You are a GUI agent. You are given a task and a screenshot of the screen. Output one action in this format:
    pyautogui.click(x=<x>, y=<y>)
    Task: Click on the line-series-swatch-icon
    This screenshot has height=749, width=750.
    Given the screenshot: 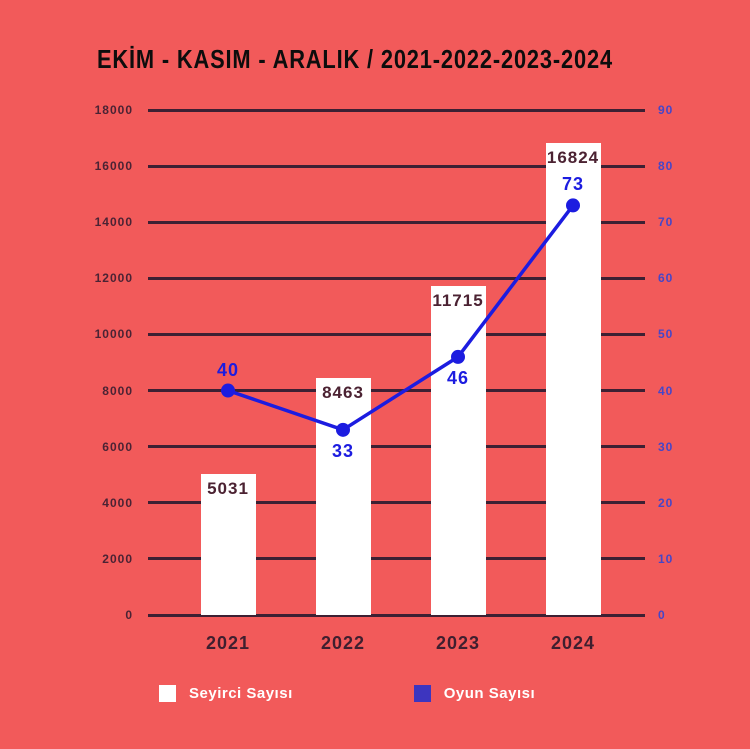 What is the action you would take?
    pyautogui.click(x=422, y=693)
    